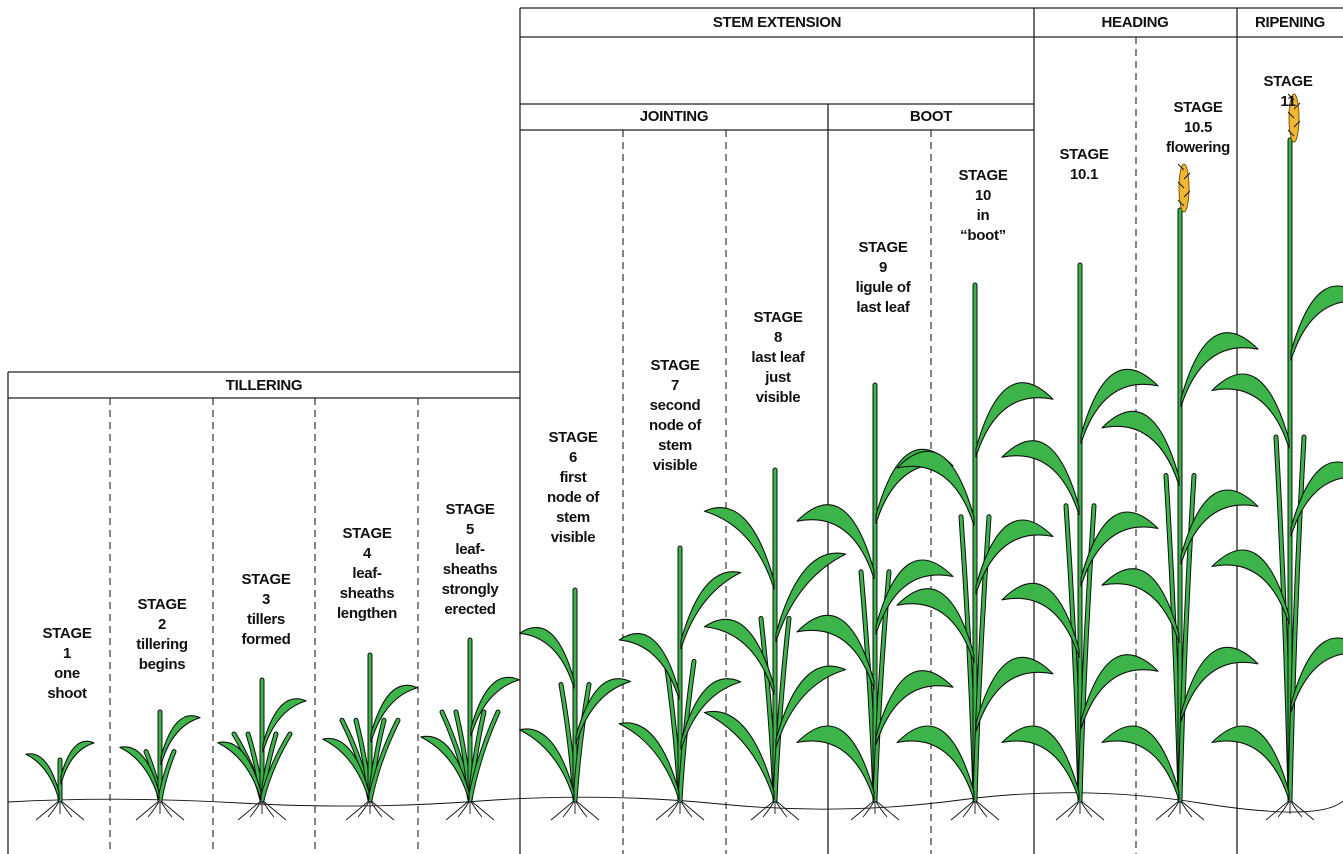 Image resolution: width=1343 pixels, height=854 pixels. I want to click on stage-label-line: tillers, so click(266, 619).